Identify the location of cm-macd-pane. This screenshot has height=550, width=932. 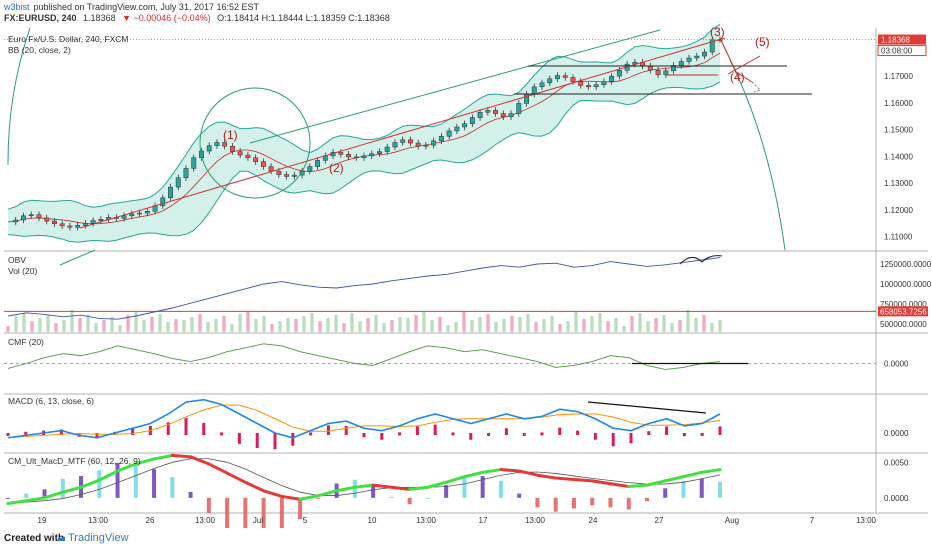
(364, 495).